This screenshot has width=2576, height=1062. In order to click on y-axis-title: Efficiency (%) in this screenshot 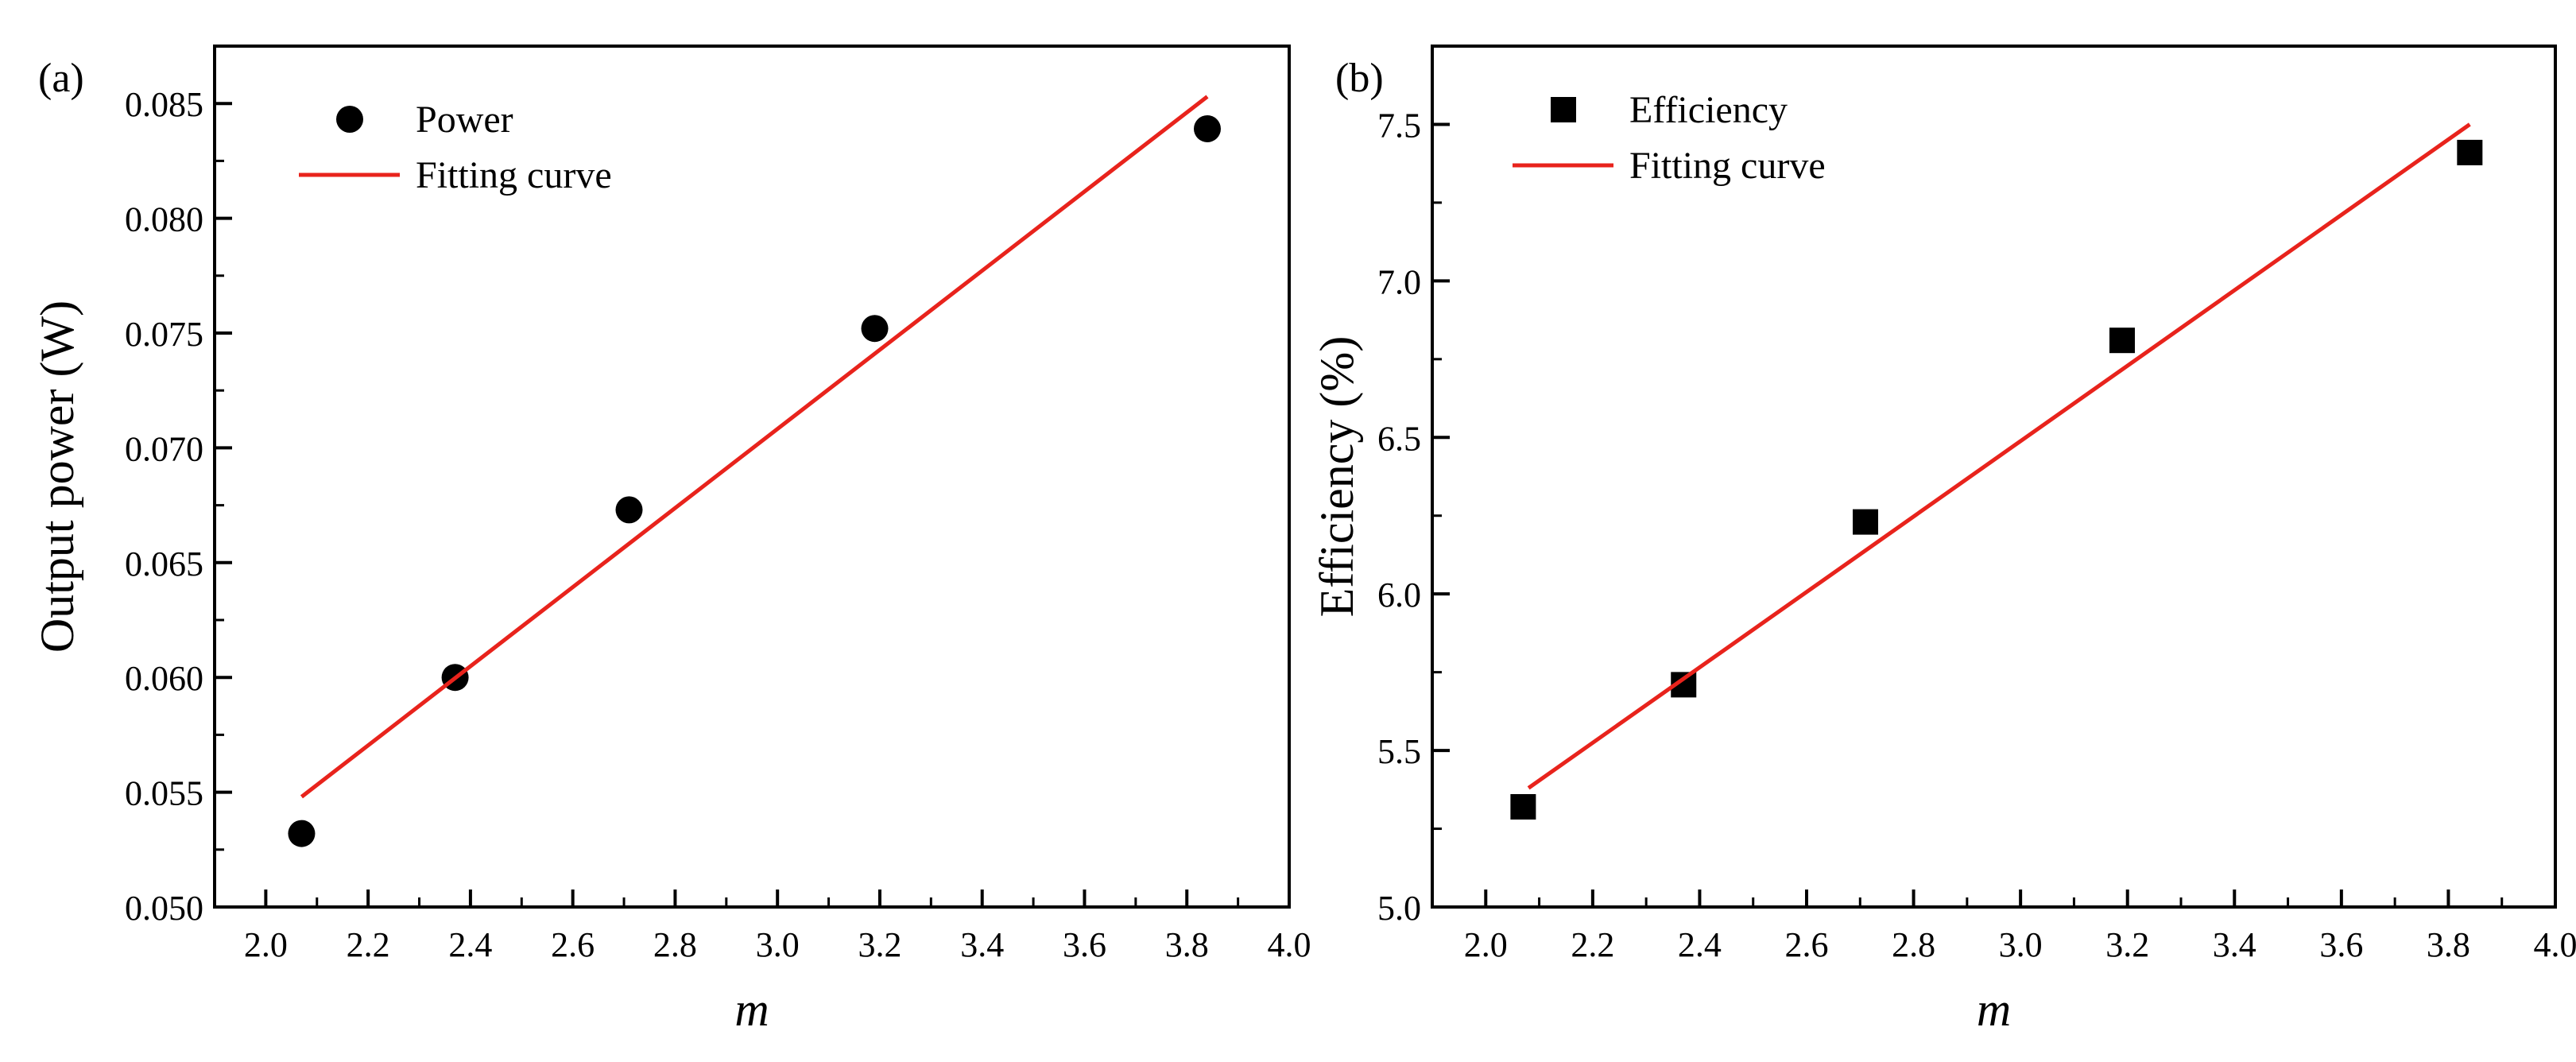, I will do `click(1337, 477)`.